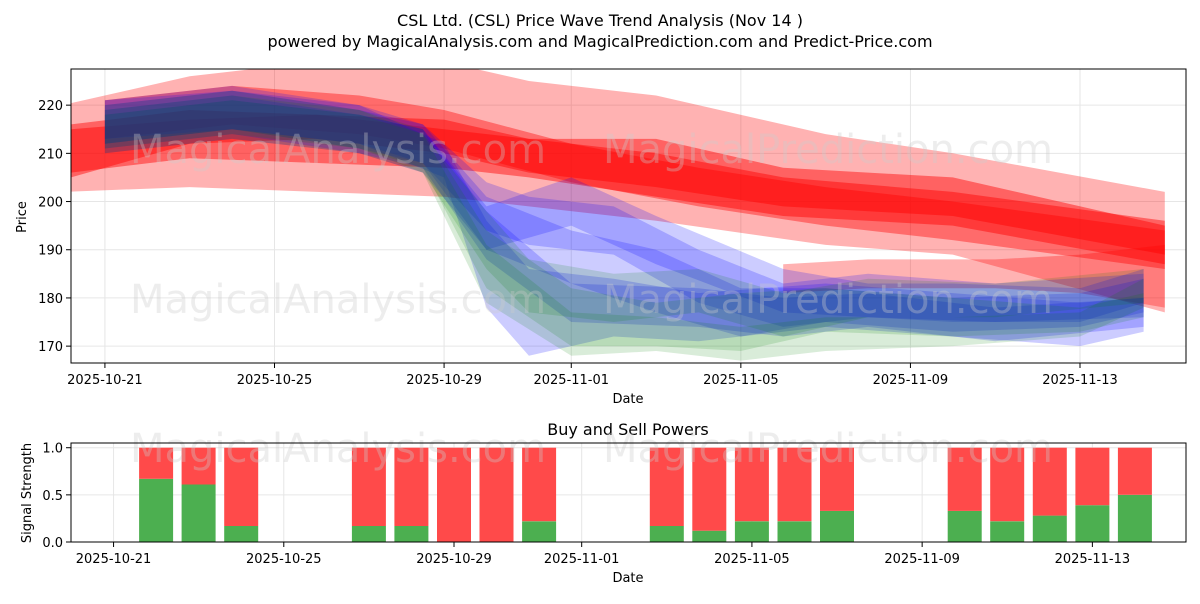 This screenshot has height=604, width=1200. I want to click on price-x-tick-label: 2025-11-13, so click(1080, 380).